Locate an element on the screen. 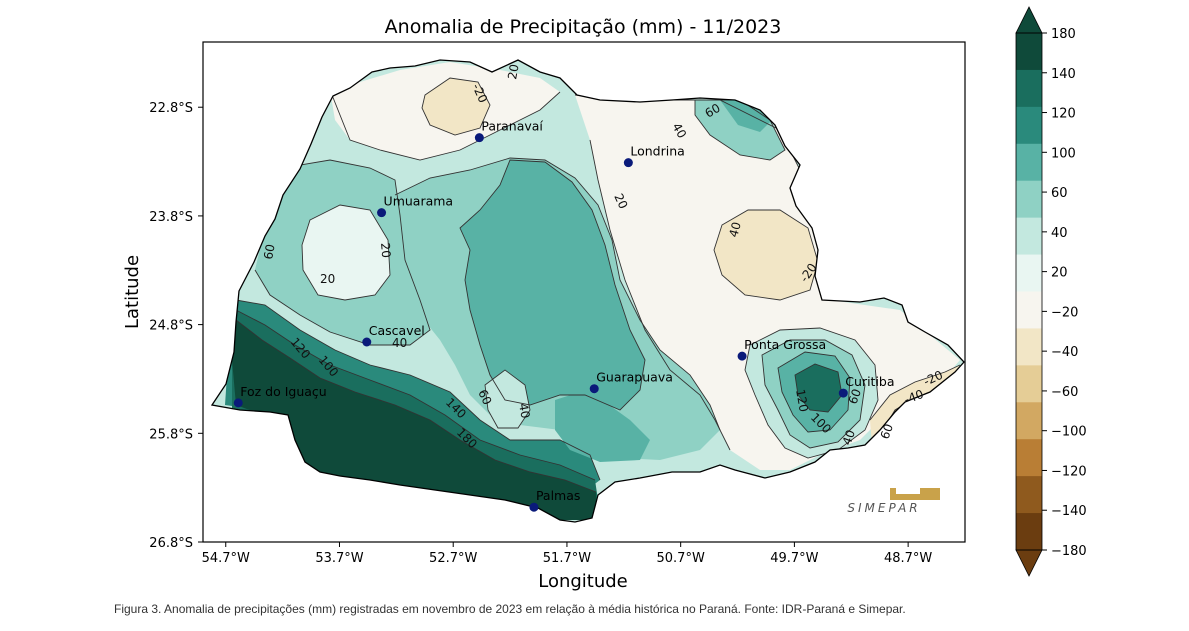  x-tick-label: 50.7°W is located at coordinates (681, 558).